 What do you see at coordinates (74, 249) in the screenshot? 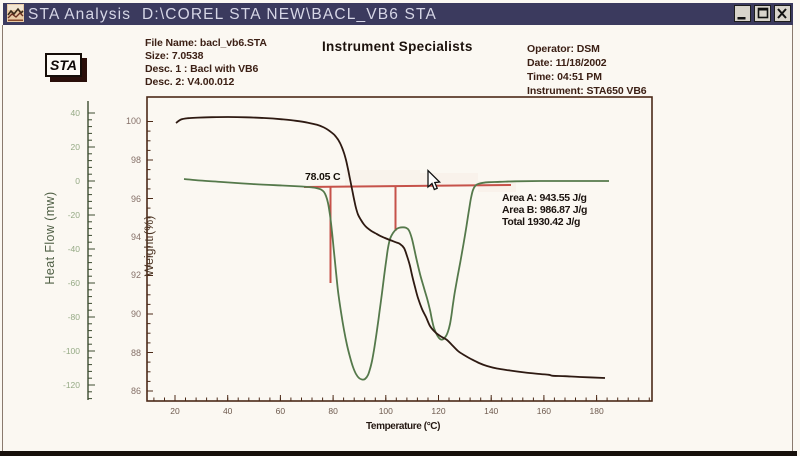
I see `svg-text: -40` at bounding box center [74, 249].